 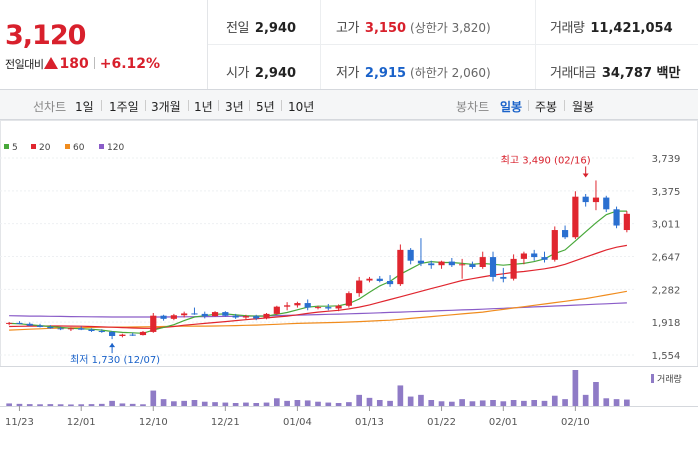 What do you see at coordinates (74, 64) in the screenshot?
I see `change-amount: 180` at bounding box center [74, 64].